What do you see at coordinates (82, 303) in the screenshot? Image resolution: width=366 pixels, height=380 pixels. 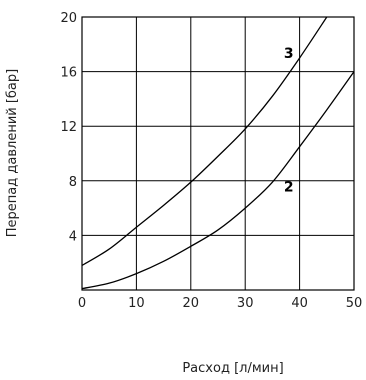 I see `x-tick-label-0: 0` at bounding box center [82, 303].